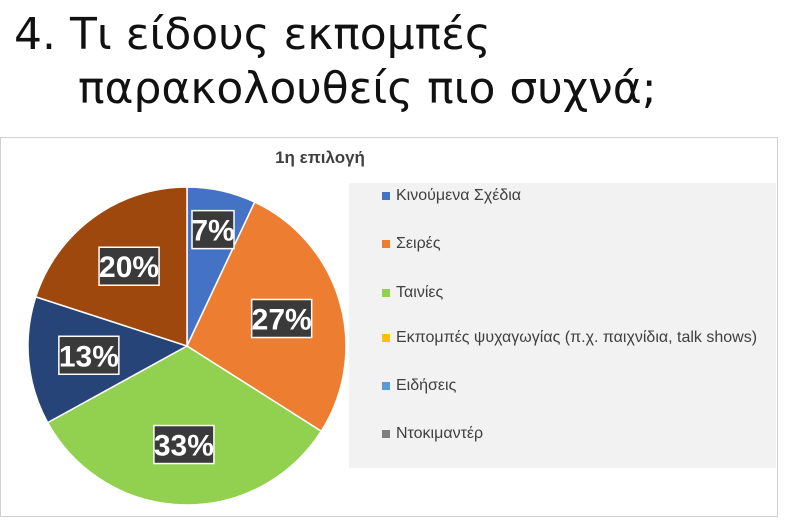 The height and width of the screenshot is (530, 793). What do you see at coordinates (572, 195) in the screenshot?
I see `legend-item: Κινούμενα Σχέδια` at bounding box center [572, 195].